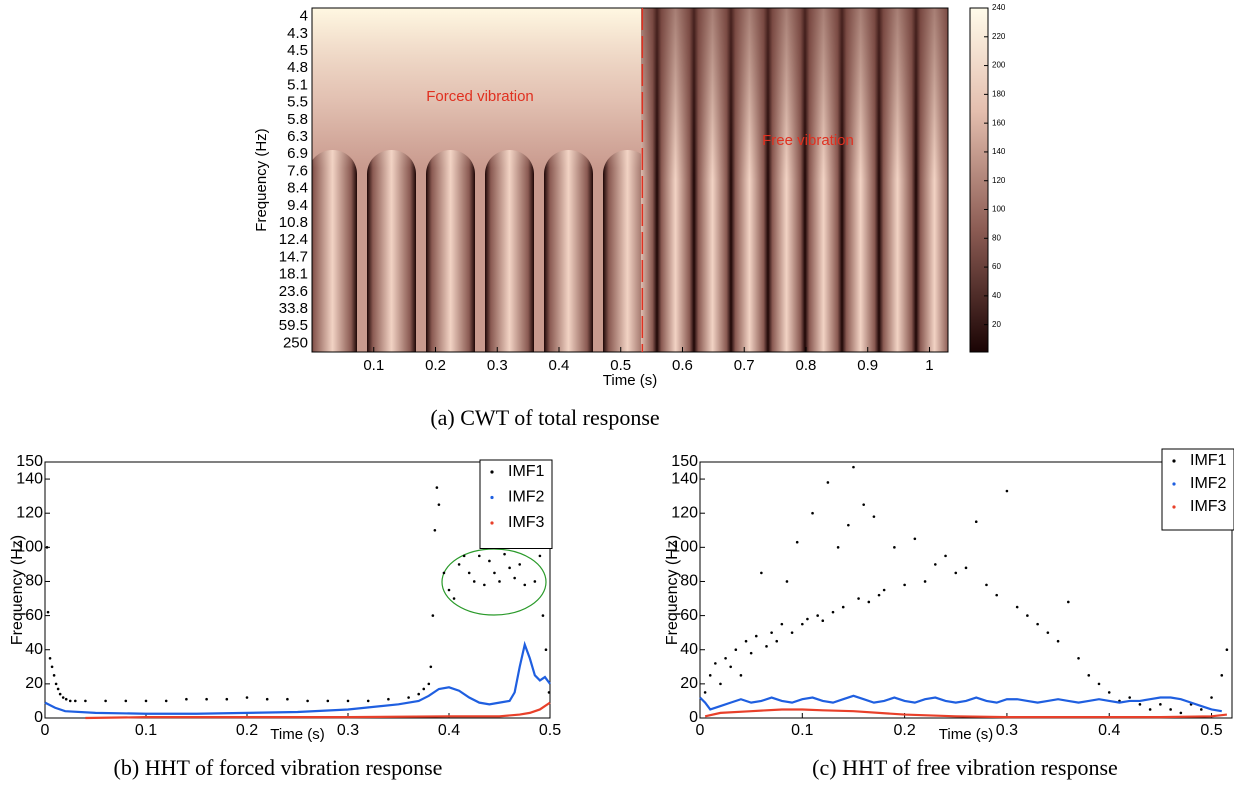 This screenshot has height=800, width=1234. I want to click on caption: (a) CWT of total response, so click(544, 417).